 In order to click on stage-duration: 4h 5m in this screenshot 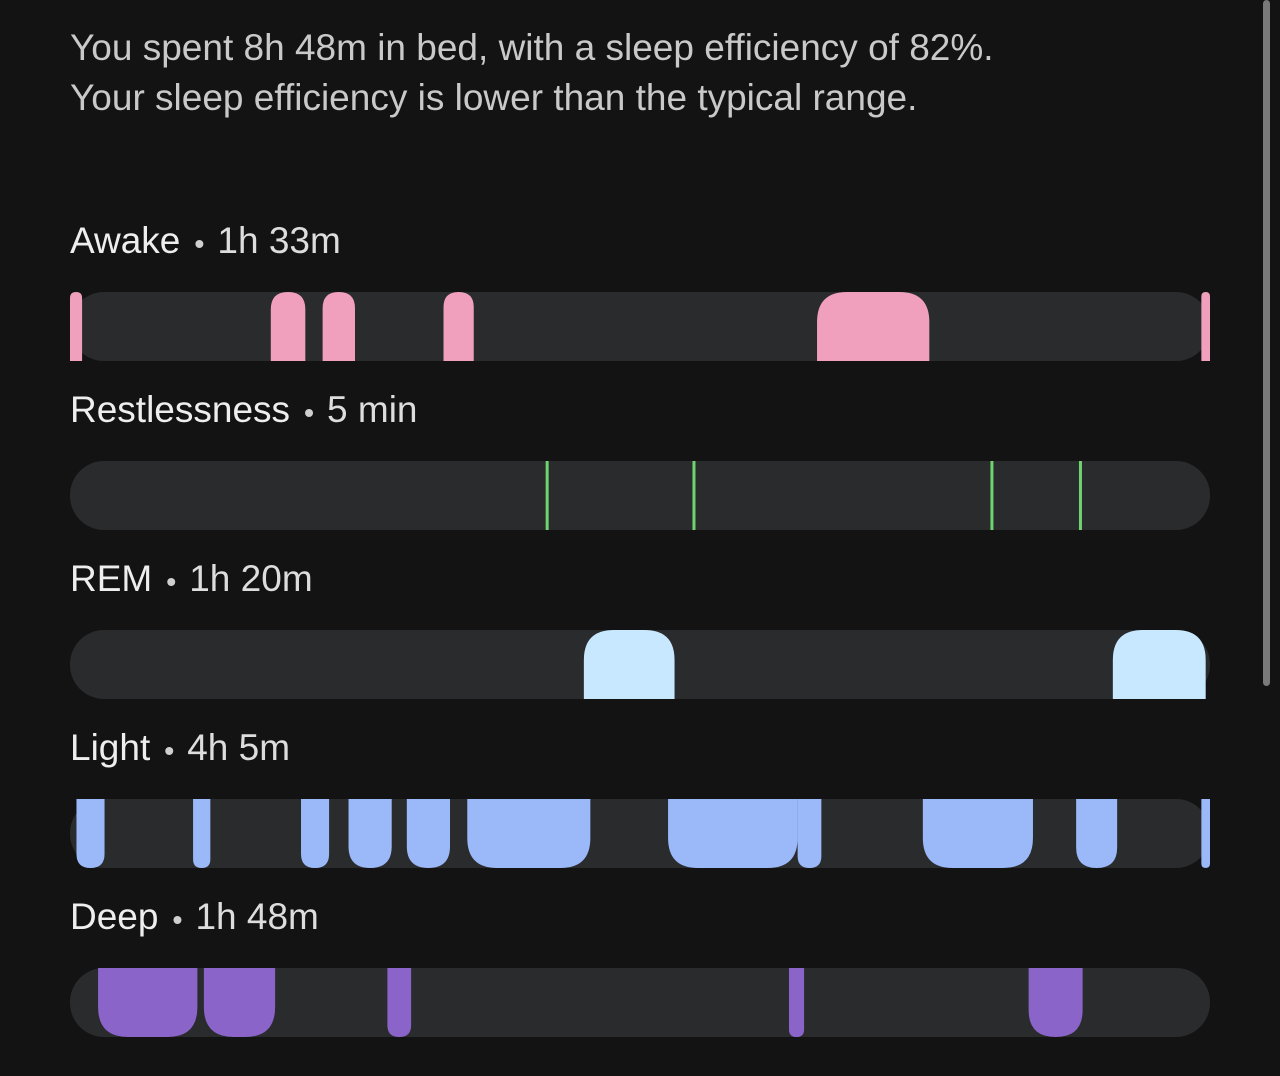, I will do `click(238, 747)`.